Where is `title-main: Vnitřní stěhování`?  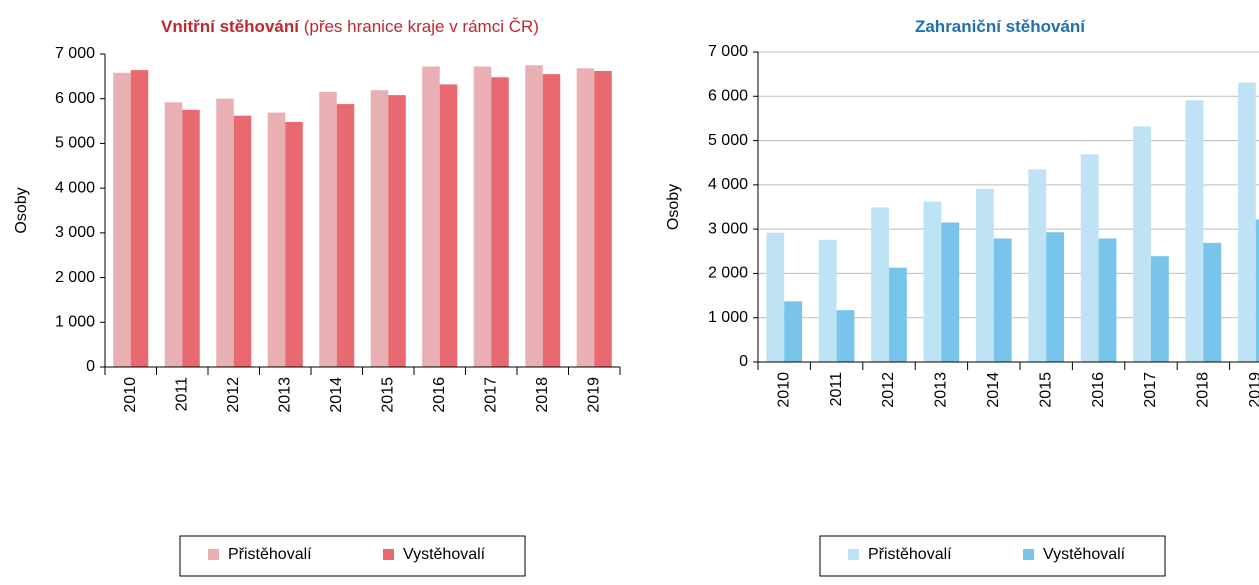 title-main: Vnitřní stěhování is located at coordinates (230, 26).